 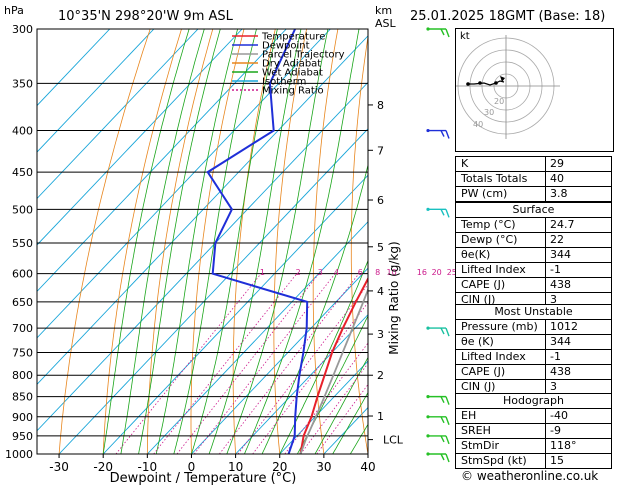 I want to click on index-row-pw: PW (cm) 3.8, so click(x=533, y=194).